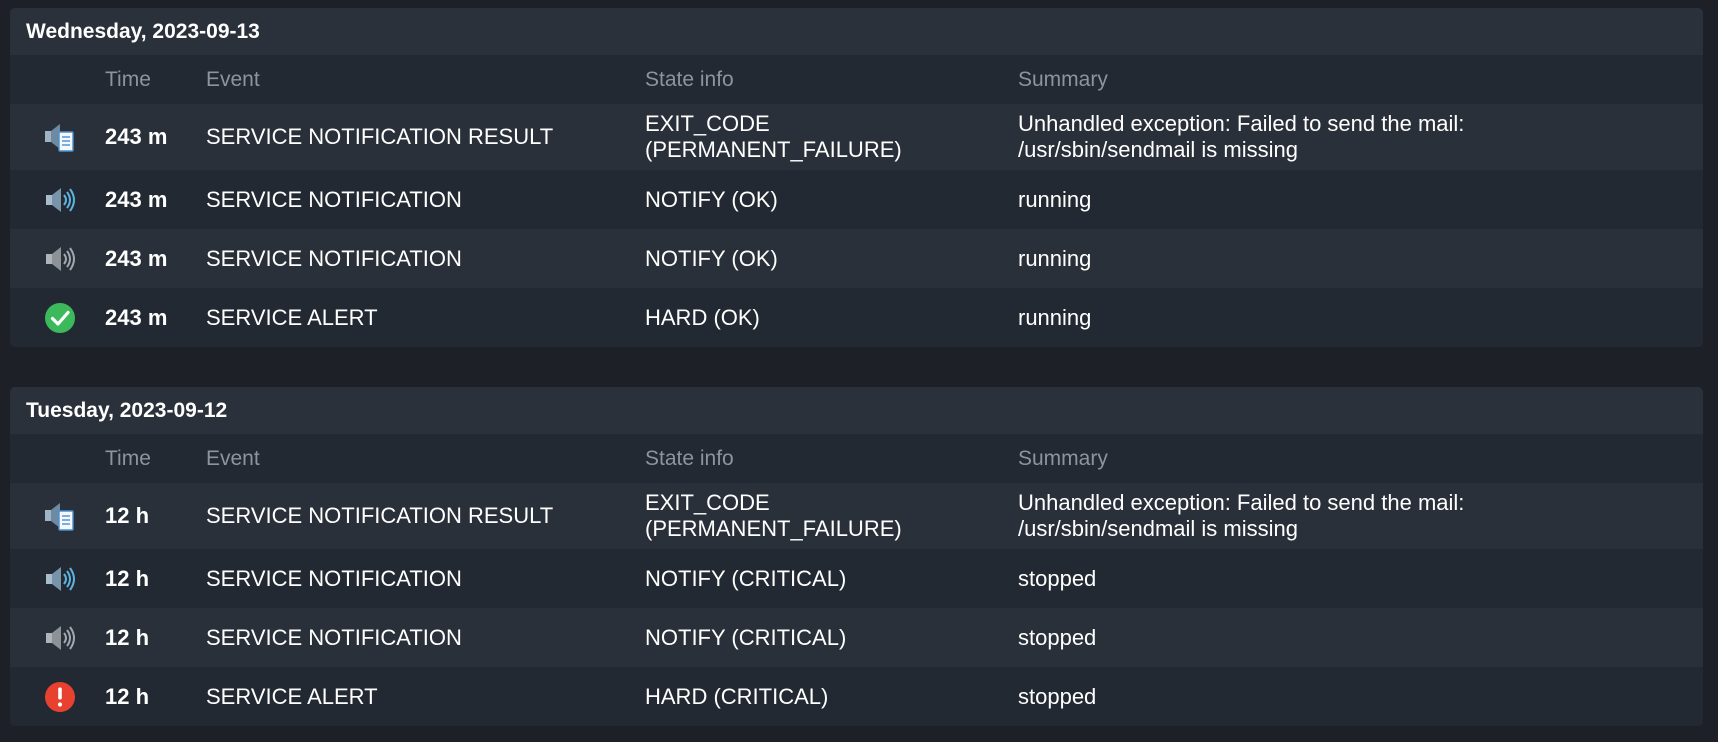  I want to click on table-row: 243 m SERVICE ALERT HARD (OK) running, so click(856, 317).